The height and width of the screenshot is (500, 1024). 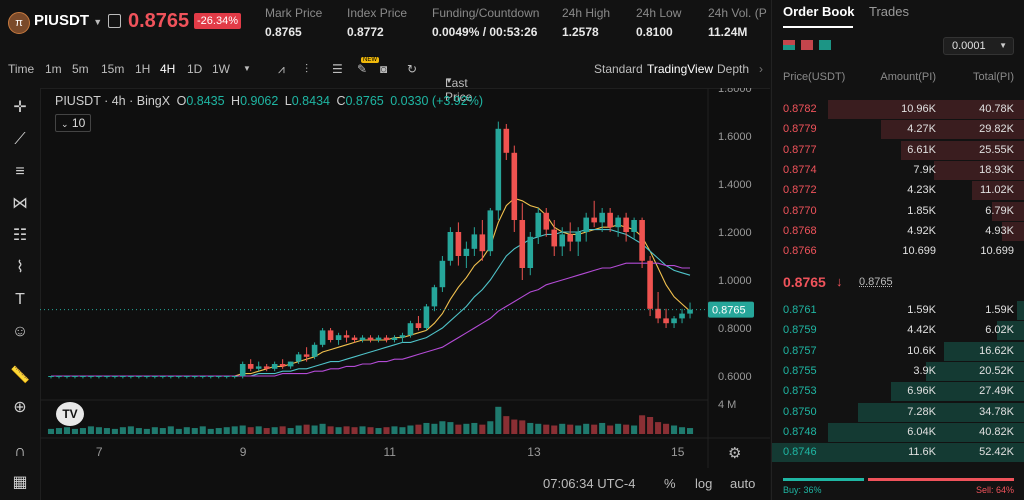 I want to click on interval-1w: 1W, so click(x=221, y=69).